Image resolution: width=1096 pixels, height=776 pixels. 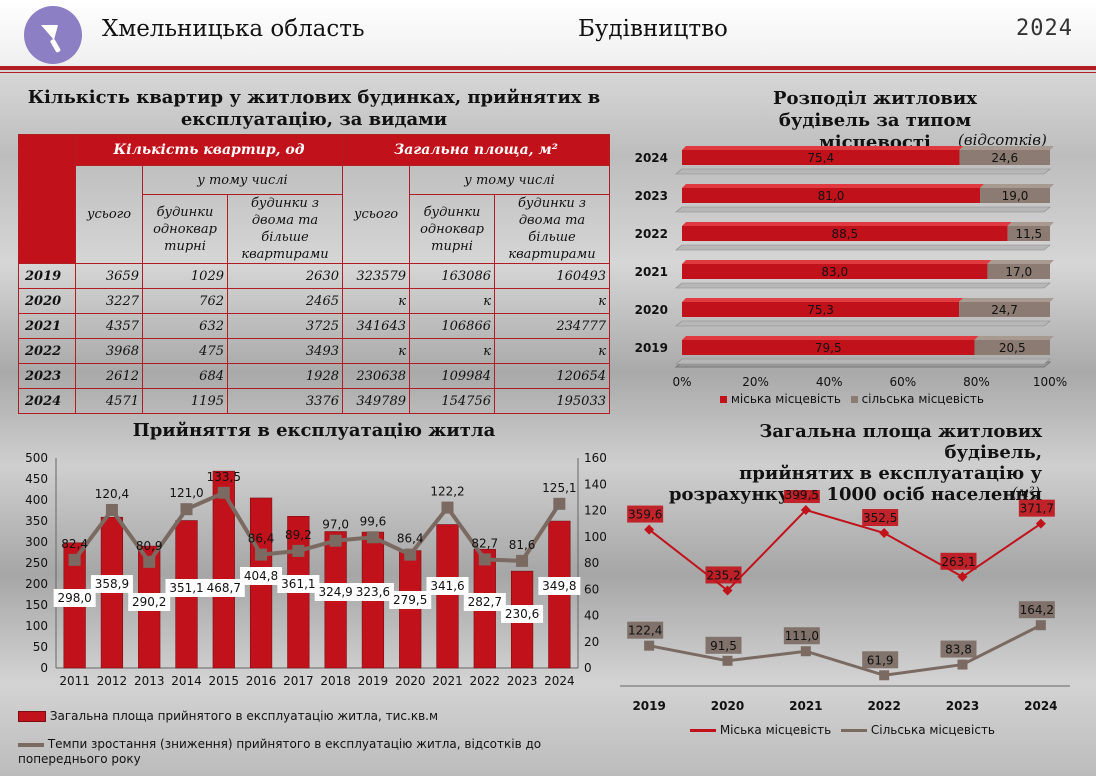 I want to click on cell: 349789, so click(x=376, y=401).